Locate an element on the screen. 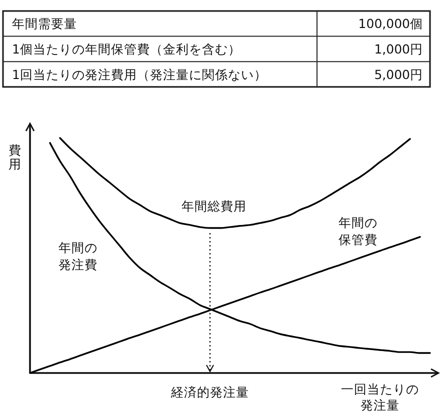  text: 1個当たりの年間保管費（金利を含む） is located at coordinates (126, 48).